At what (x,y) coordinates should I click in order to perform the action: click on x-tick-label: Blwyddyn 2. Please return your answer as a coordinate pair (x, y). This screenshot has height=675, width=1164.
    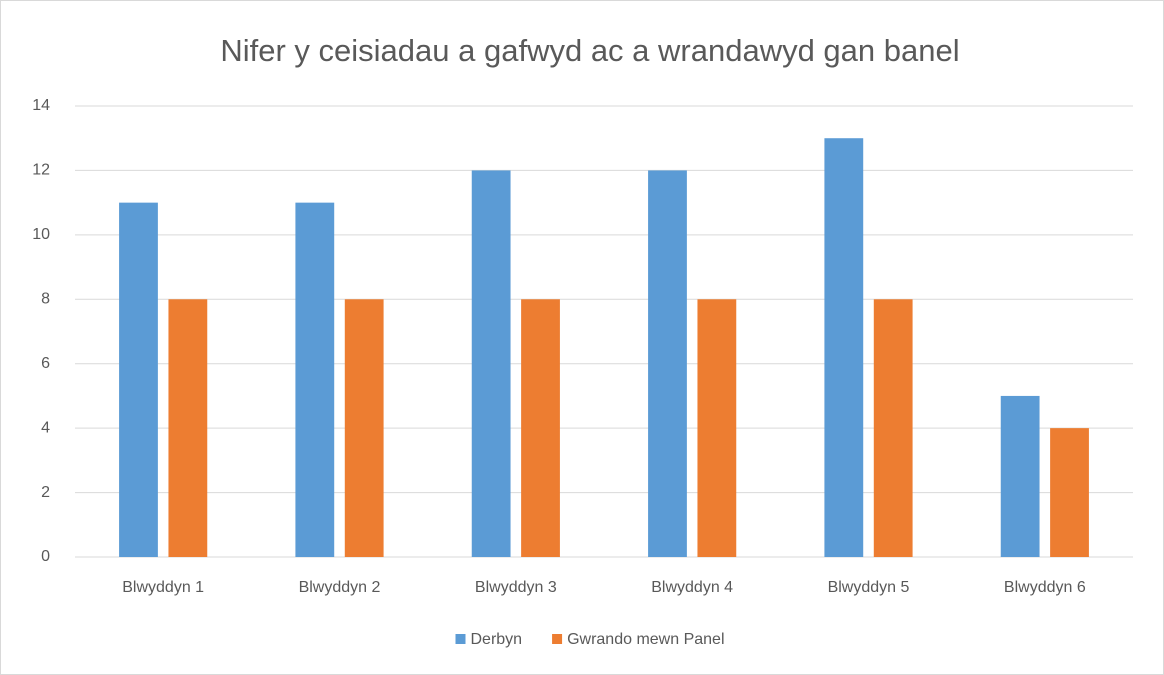
    Looking at the image, I should click on (340, 587).